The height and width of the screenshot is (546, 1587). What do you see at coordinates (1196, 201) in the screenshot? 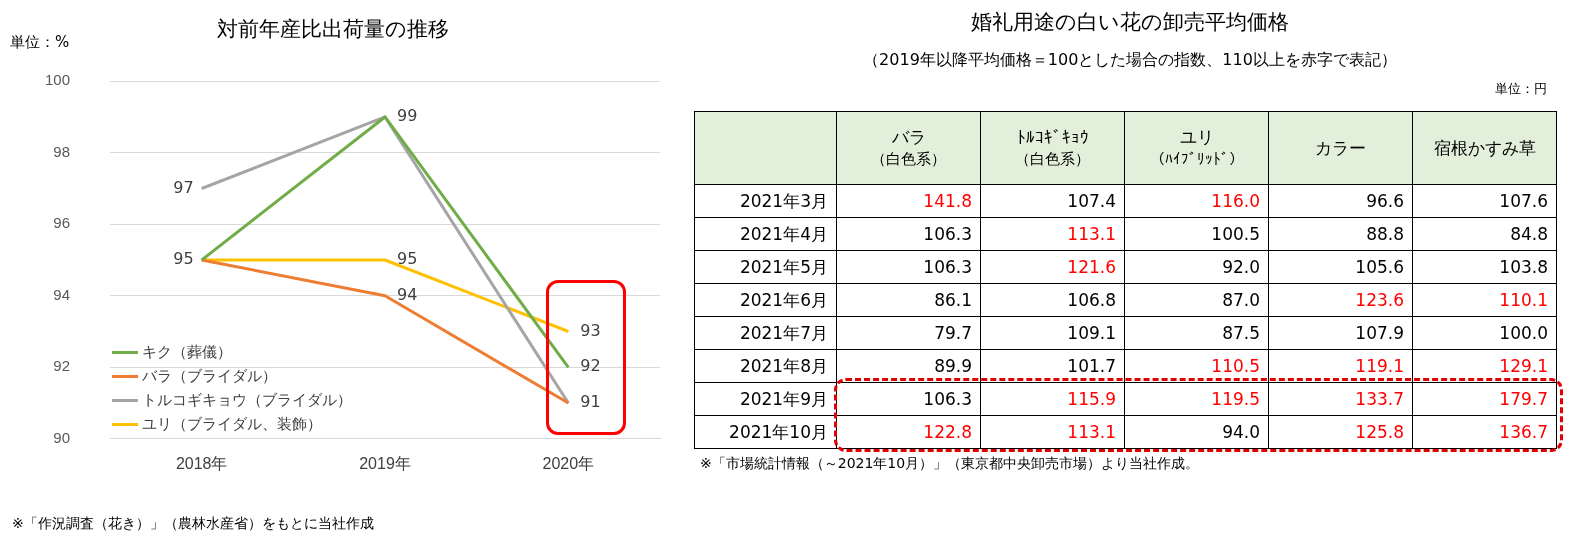
I see `data-label: 116.0` at bounding box center [1196, 201].